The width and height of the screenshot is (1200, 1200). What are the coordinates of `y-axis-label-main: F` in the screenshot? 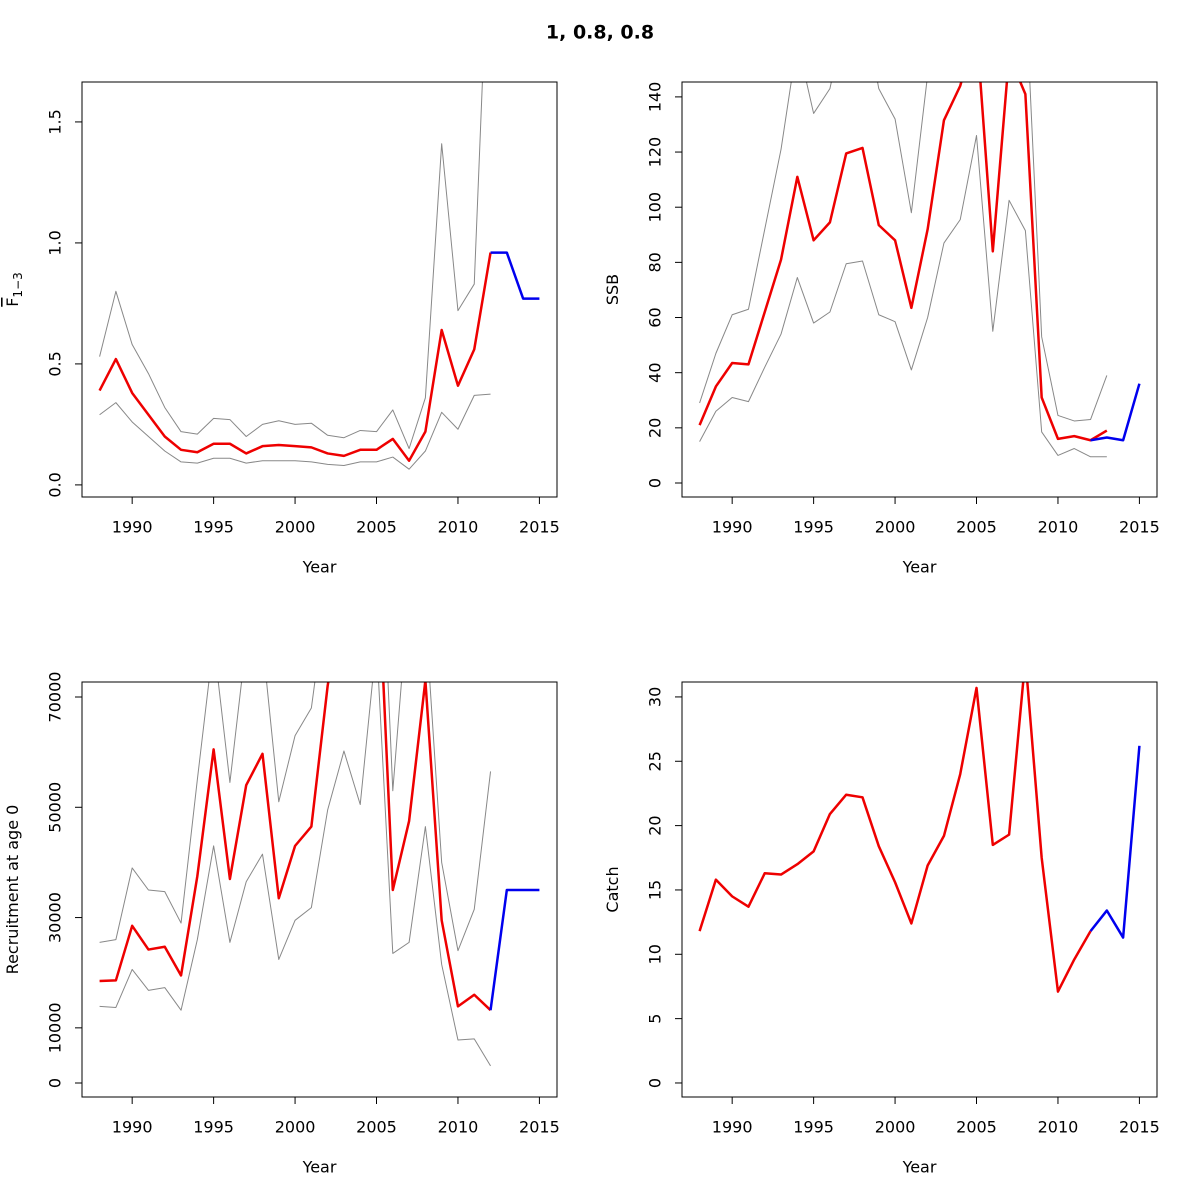 It's located at (12, 302).